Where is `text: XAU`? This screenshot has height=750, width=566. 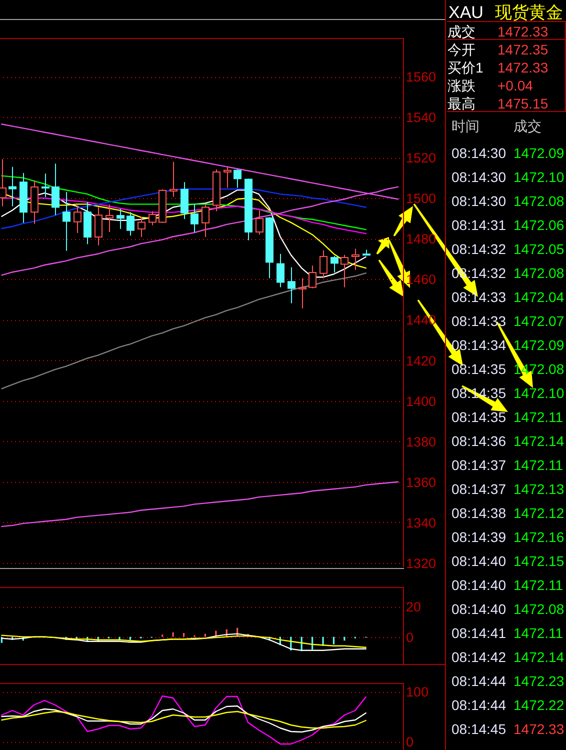 text: XAU is located at coordinates (466, 12).